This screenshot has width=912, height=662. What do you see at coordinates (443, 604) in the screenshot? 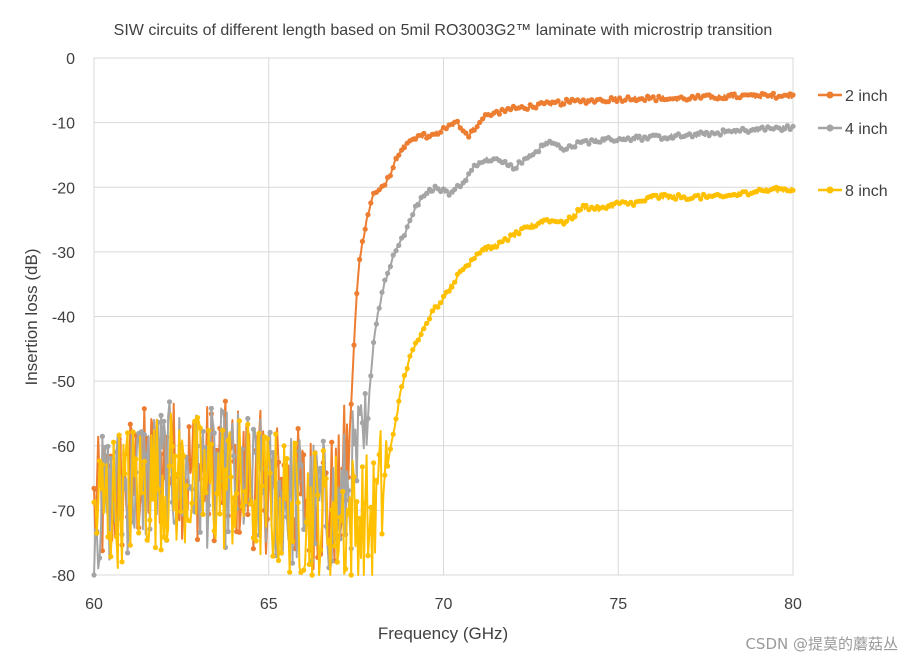
I see `x-axis-ticks: 60 65 70 75 80` at bounding box center [443, 604].